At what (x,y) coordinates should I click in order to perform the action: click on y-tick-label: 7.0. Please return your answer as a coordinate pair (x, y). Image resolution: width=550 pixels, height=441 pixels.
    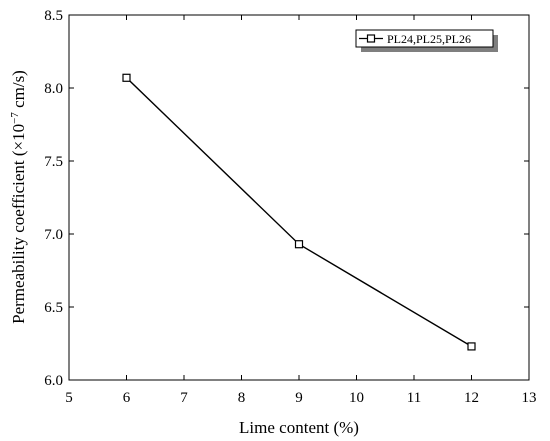
    Looking at the image, I should click on (53, 235).